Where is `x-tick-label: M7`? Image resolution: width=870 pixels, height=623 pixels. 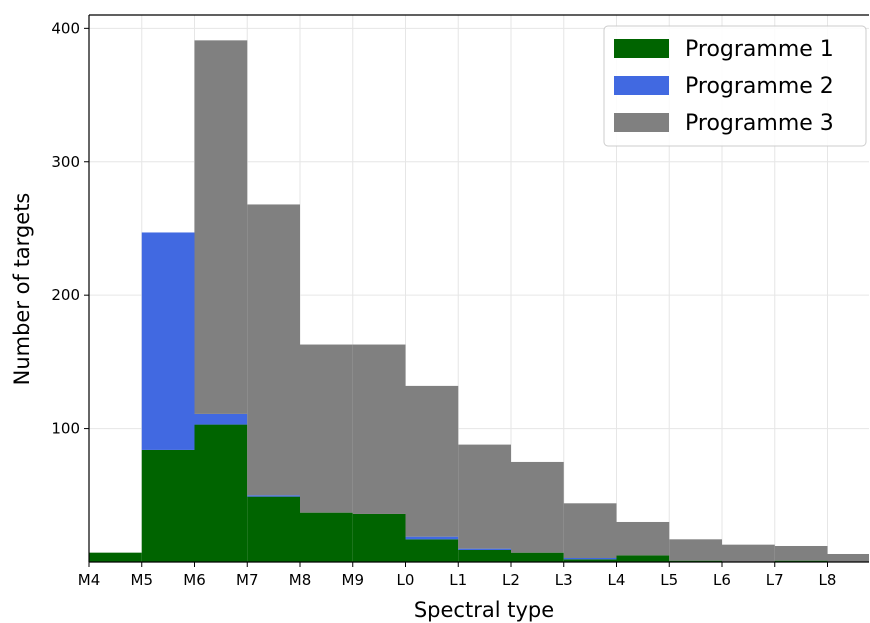 x-tick-label: M7 is located at coordinates (247, 580).